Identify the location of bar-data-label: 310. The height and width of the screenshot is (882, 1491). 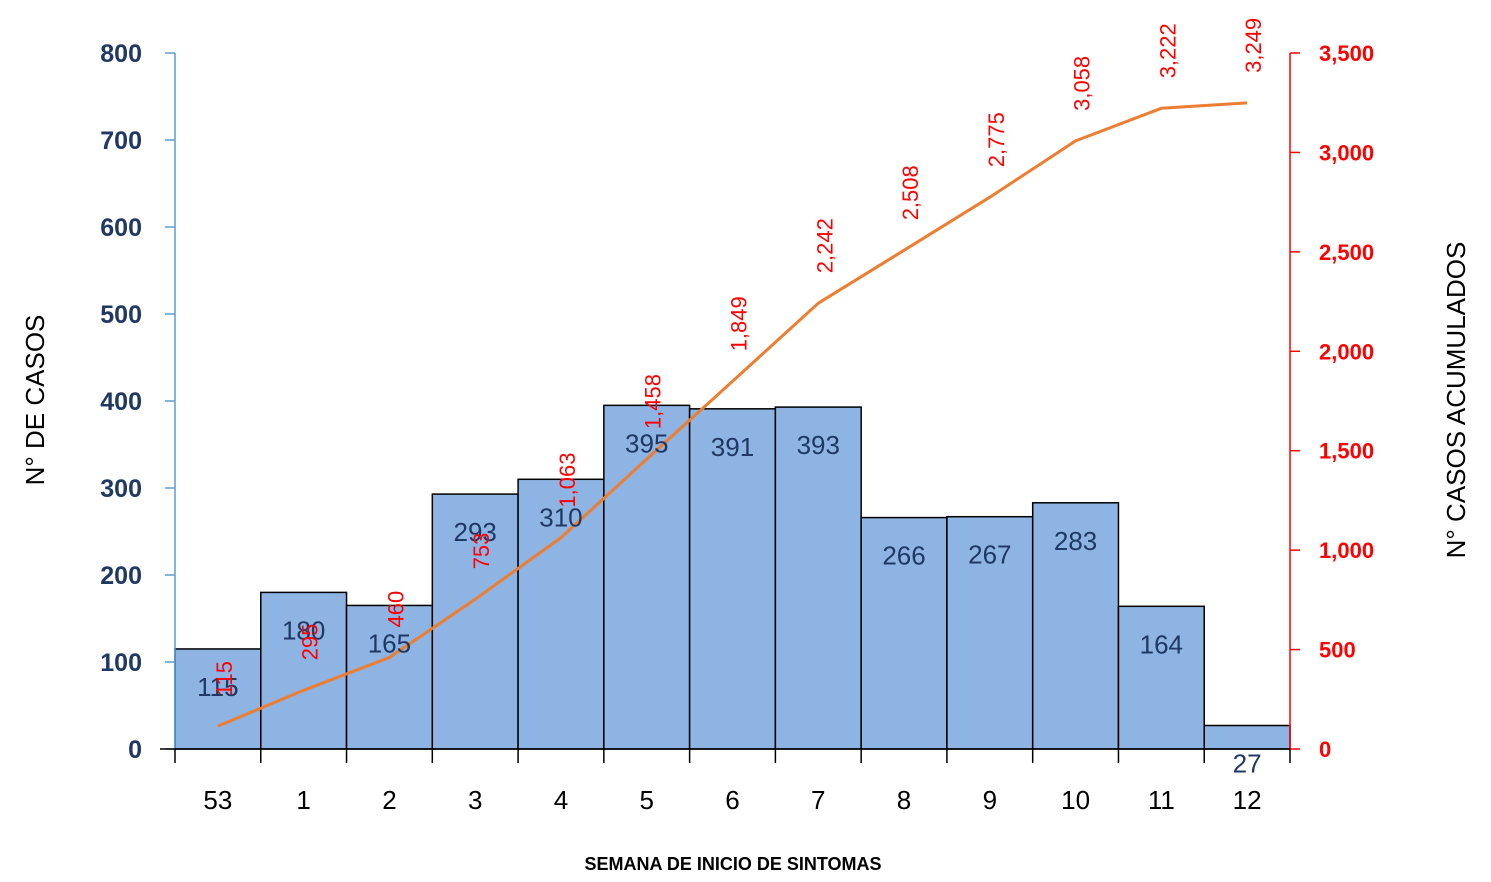
(560, 517).